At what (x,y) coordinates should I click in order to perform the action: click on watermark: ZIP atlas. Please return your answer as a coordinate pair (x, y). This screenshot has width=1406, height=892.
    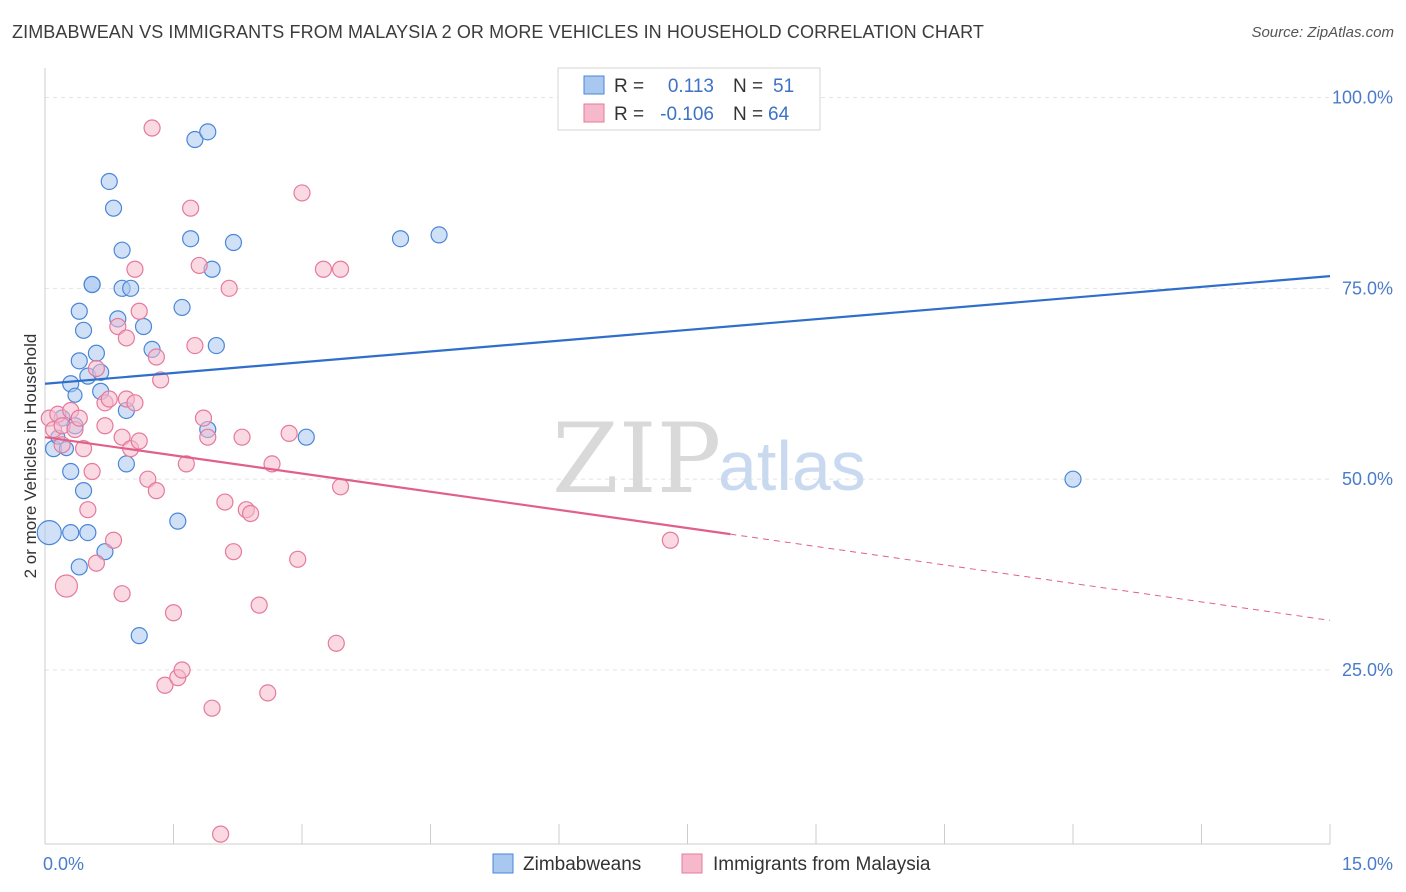
    Looking at the image, I should click on (709, 459).